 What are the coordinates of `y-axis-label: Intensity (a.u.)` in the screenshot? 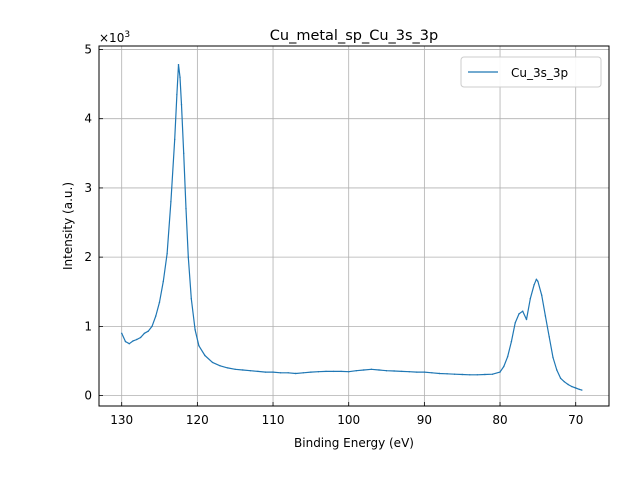 It's located at (68, 226).